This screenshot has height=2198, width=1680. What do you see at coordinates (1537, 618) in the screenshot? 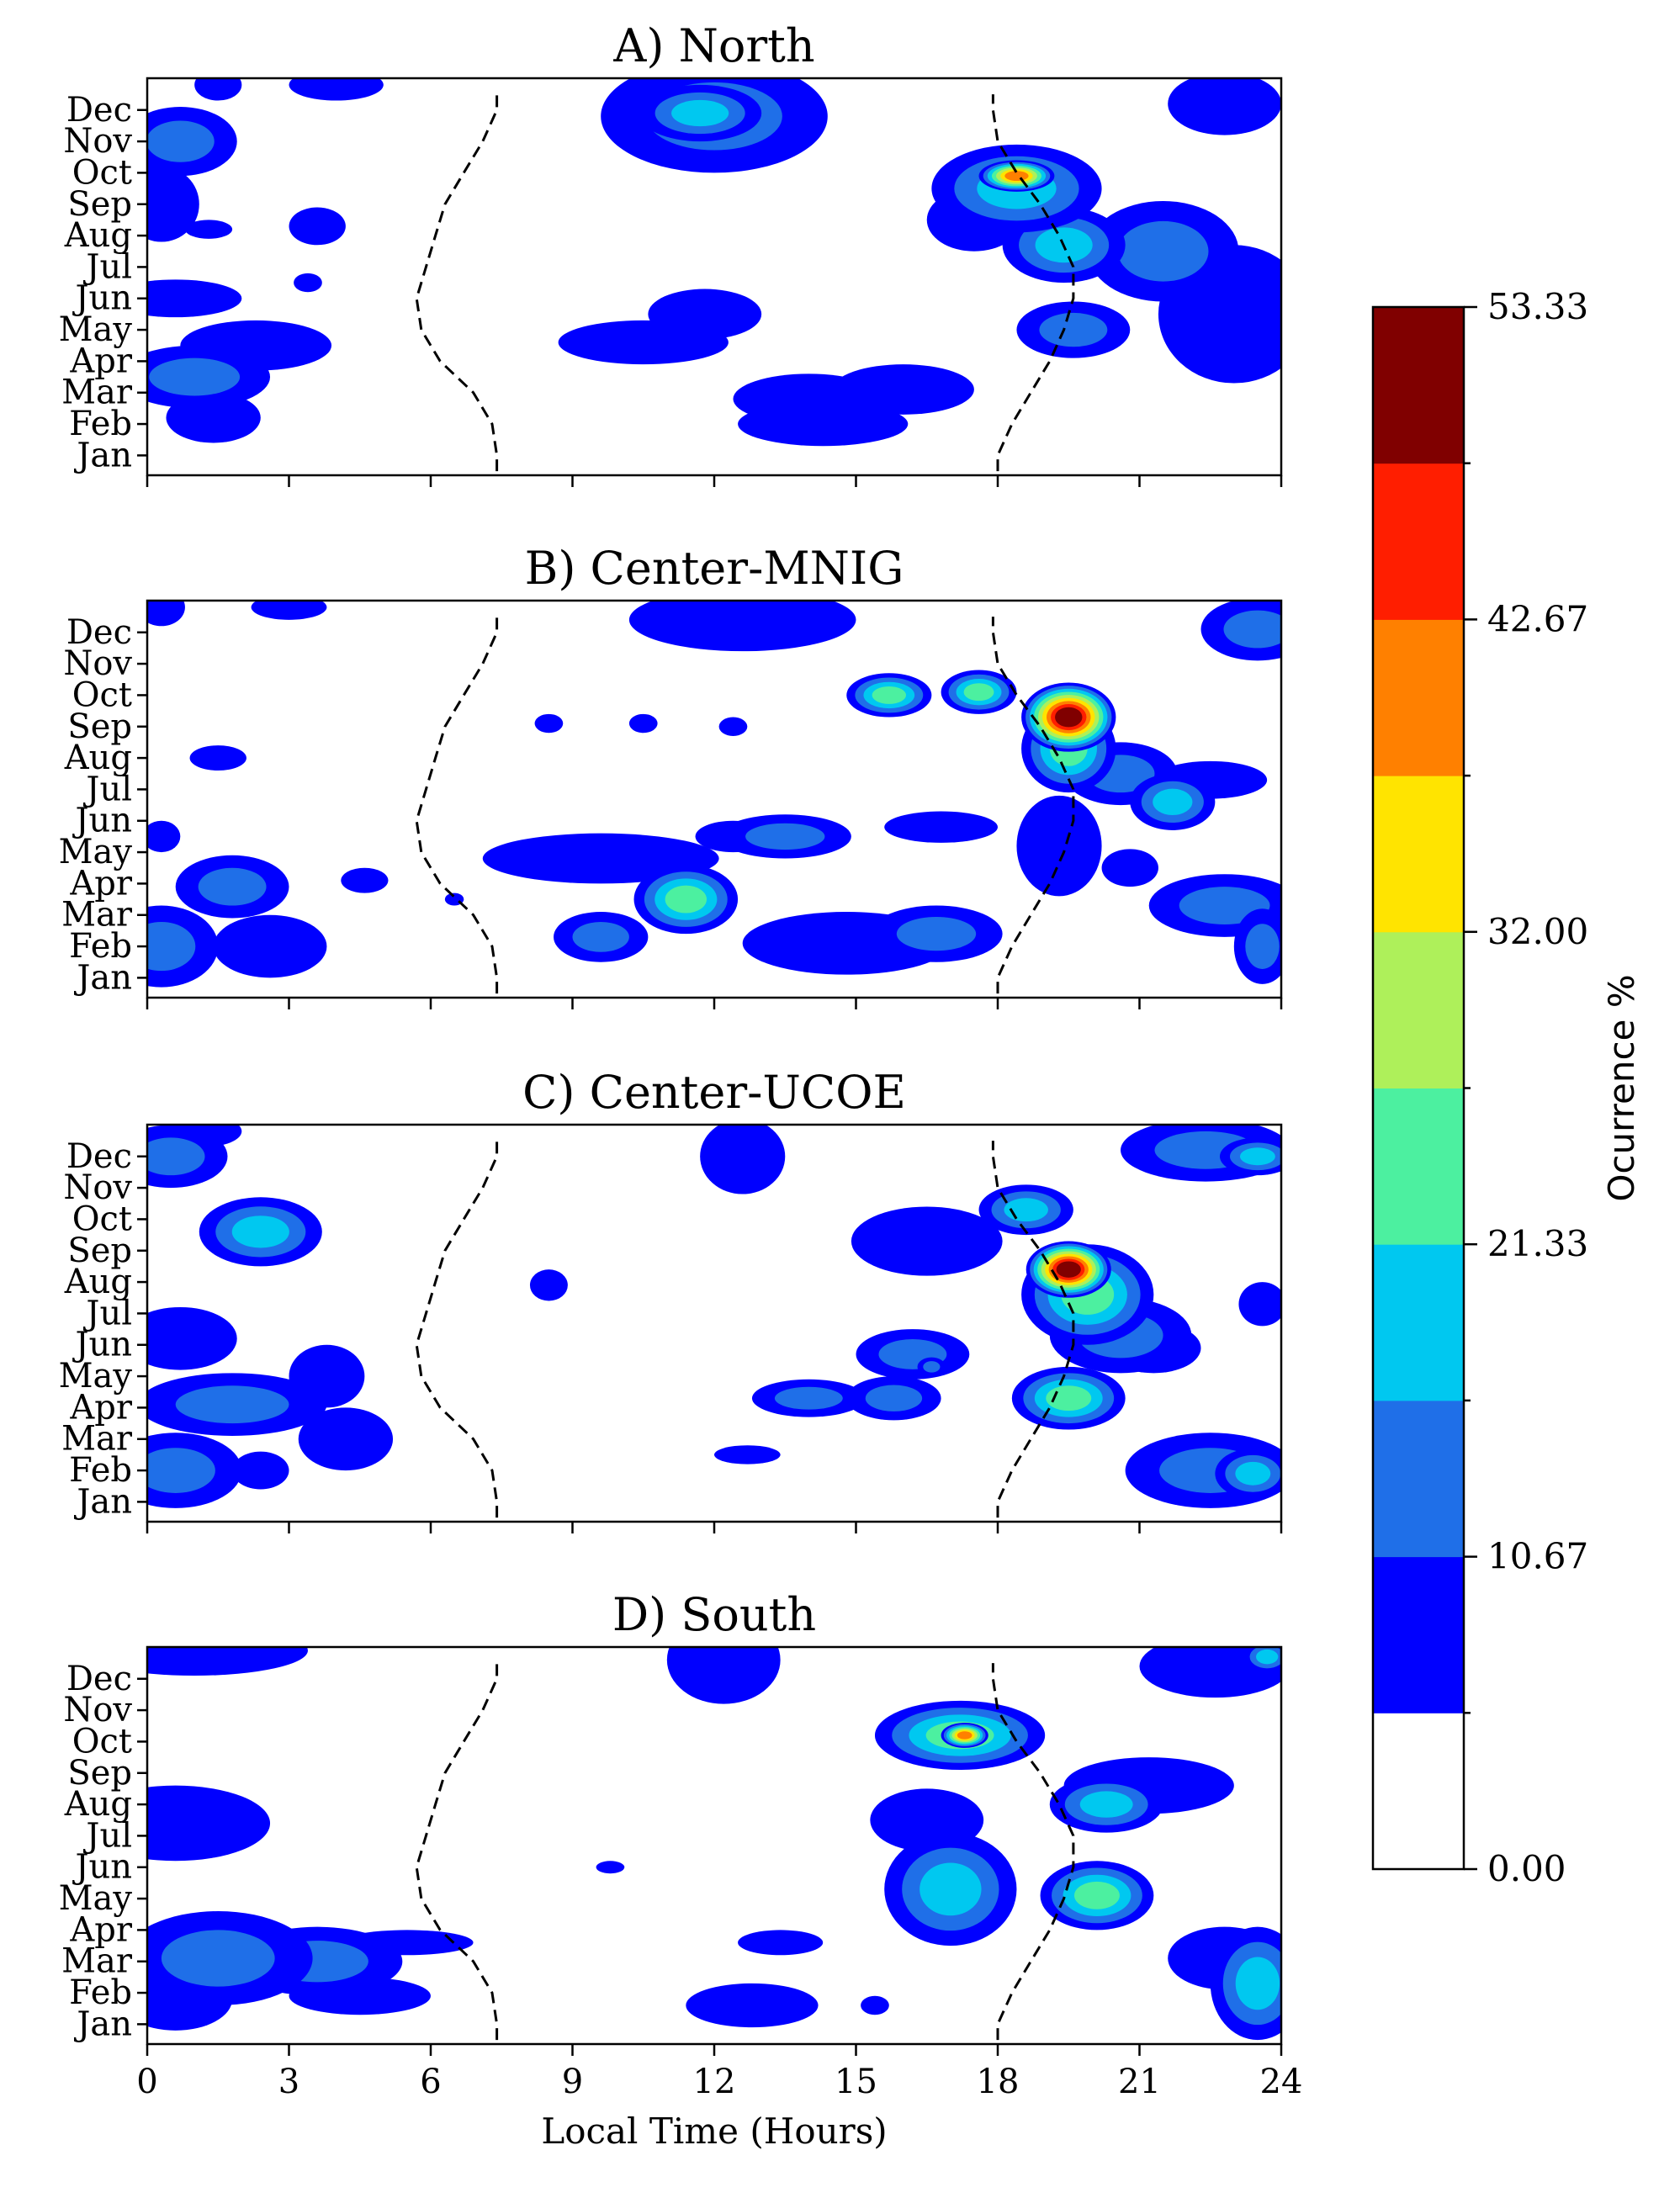
I see `colorbar-tick-label: 42.67` at bounding box center [1537, 618].